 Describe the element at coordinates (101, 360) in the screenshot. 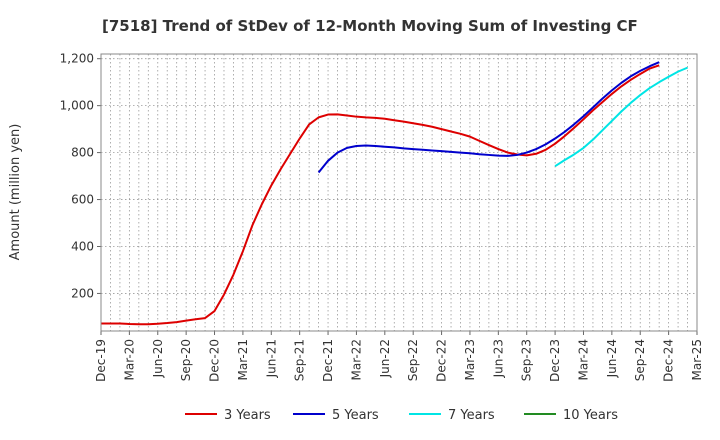

I see `x-tick-label: Dec-19` at that location.